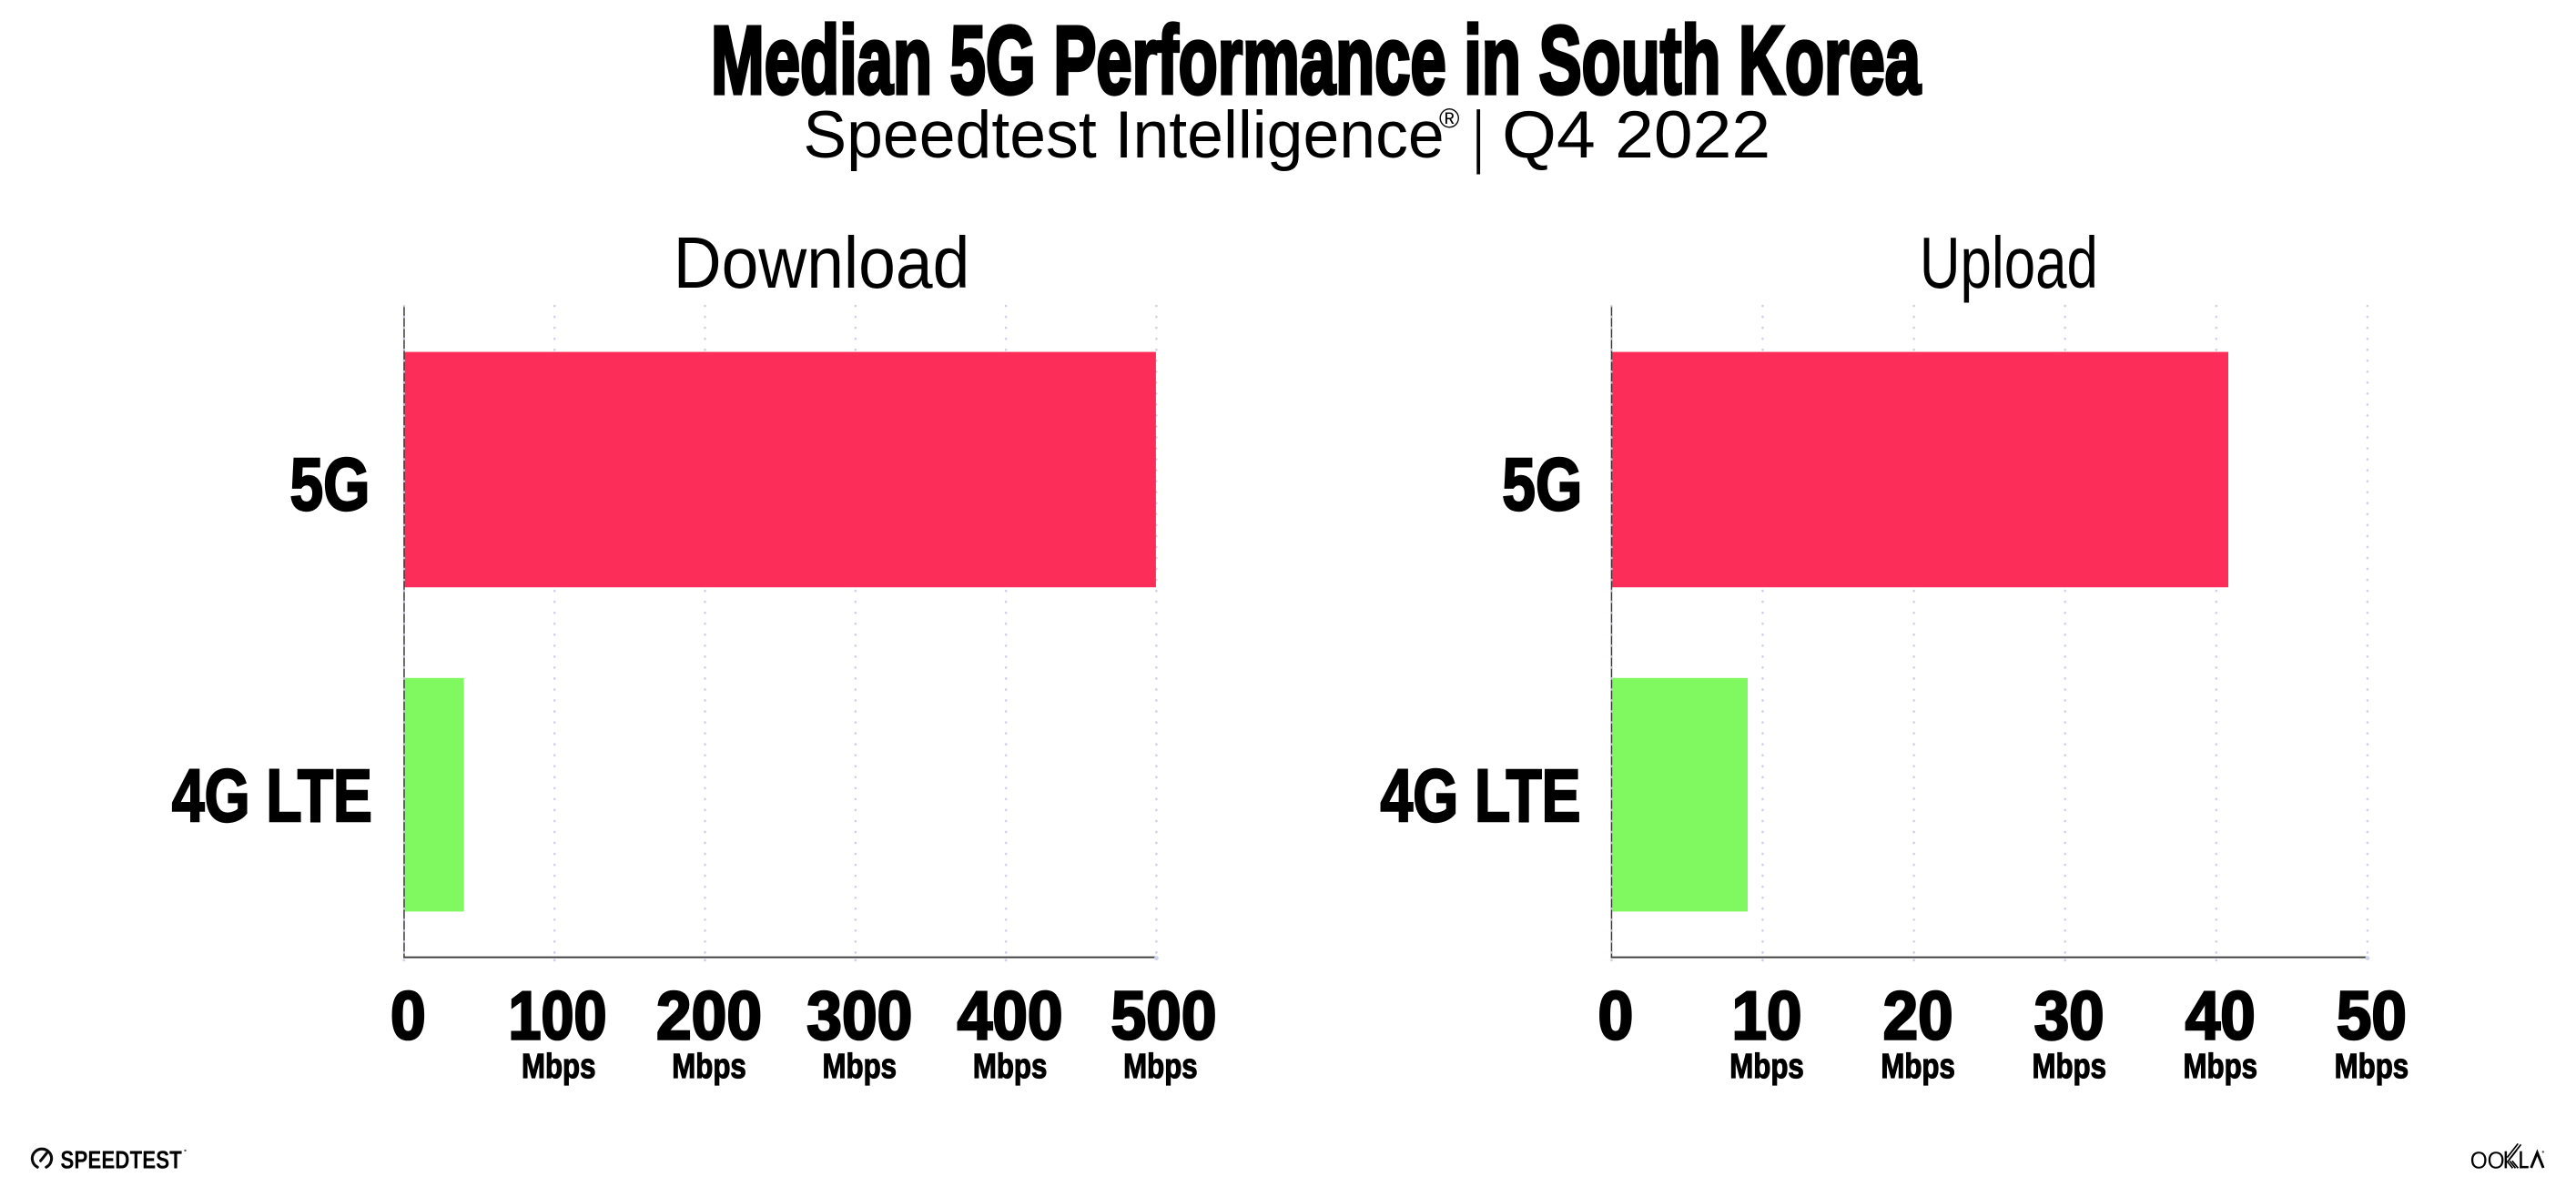  Describe the element at coordinates (822, 262) in the screenshot. I see `svg-text: Download` at that location.